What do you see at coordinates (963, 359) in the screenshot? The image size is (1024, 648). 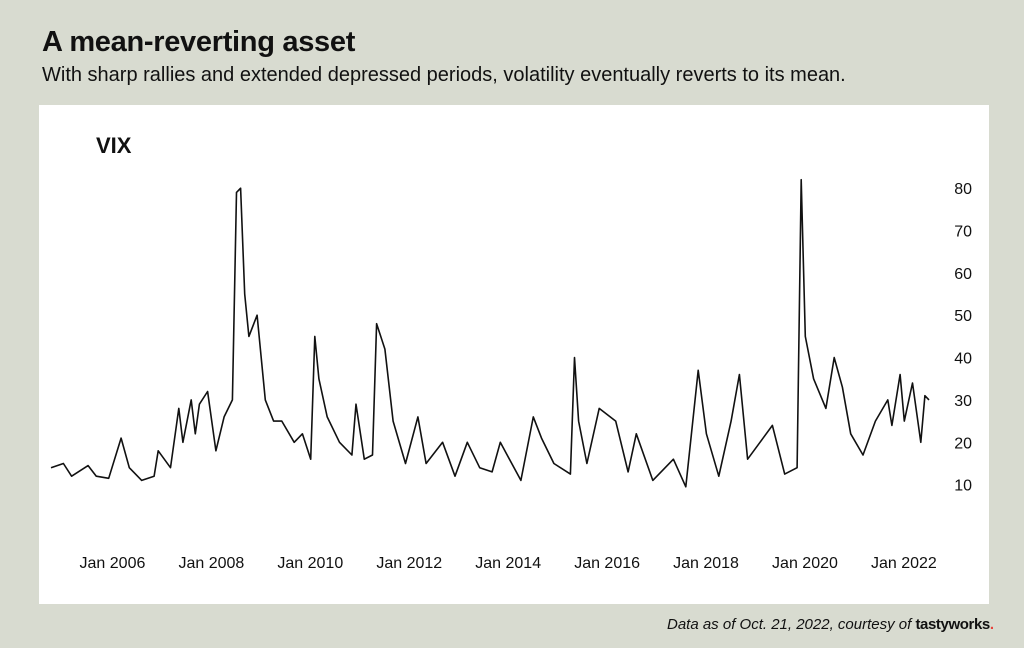 I see `y-tick-label: 40` at bounding box center [963, 359].